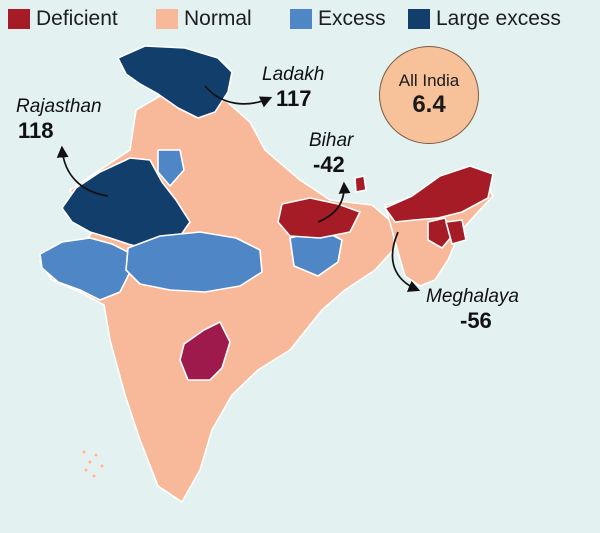 The width and height of the screenshot is (600, 533). What do you see at coordinates (82, 171) in the screenshot?
I see `arrow-rajasthan` at bounding box center [82, 171].